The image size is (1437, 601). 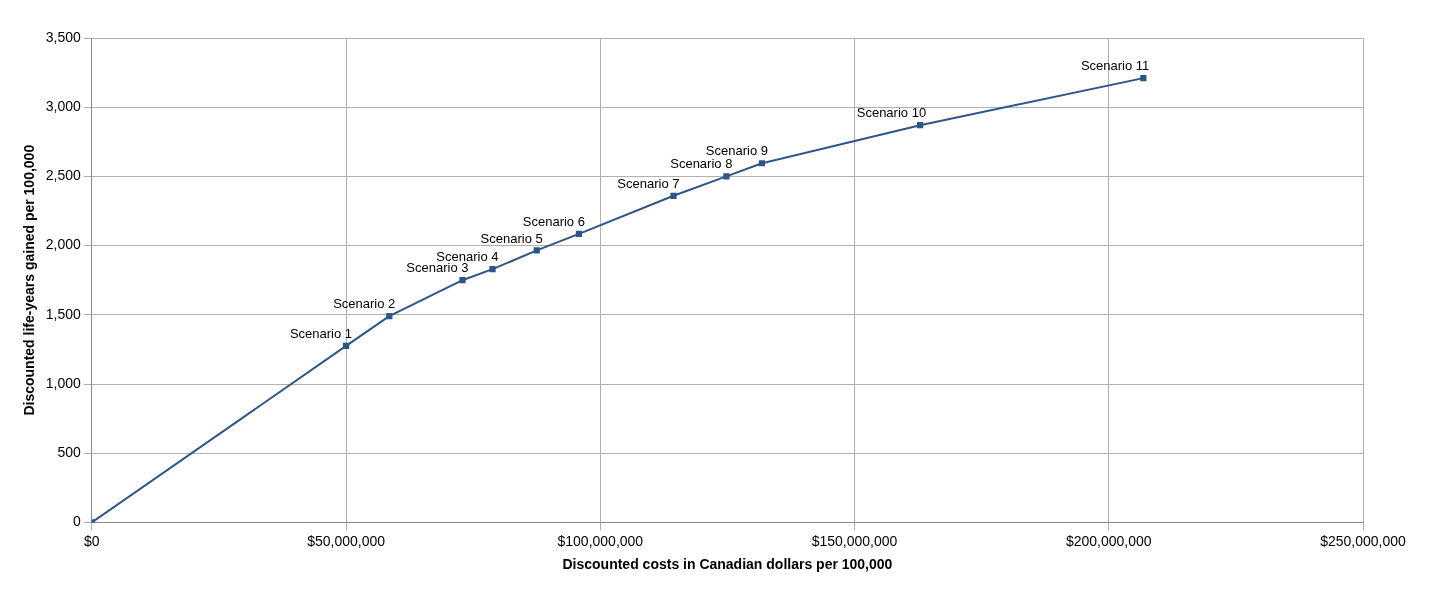 I want to click on annotation: Scenario 1, so click(x=321, y=334).